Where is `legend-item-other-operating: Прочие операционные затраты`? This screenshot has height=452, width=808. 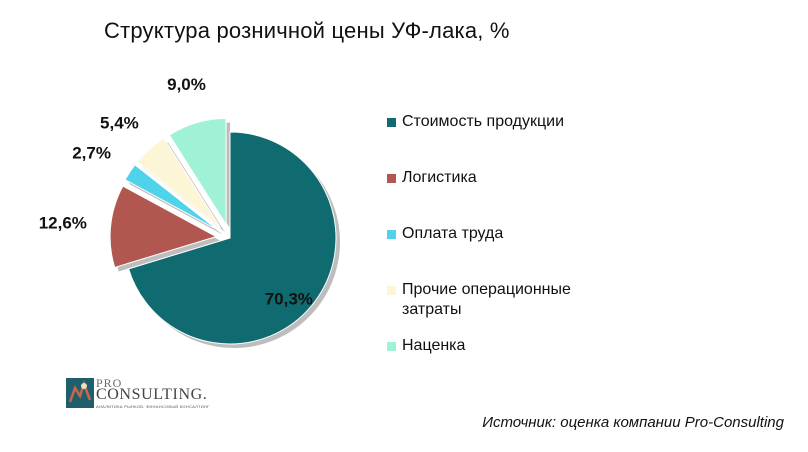 legend-item-other-operating: Прочие операционные затраты is located at coordinates (507, 300).